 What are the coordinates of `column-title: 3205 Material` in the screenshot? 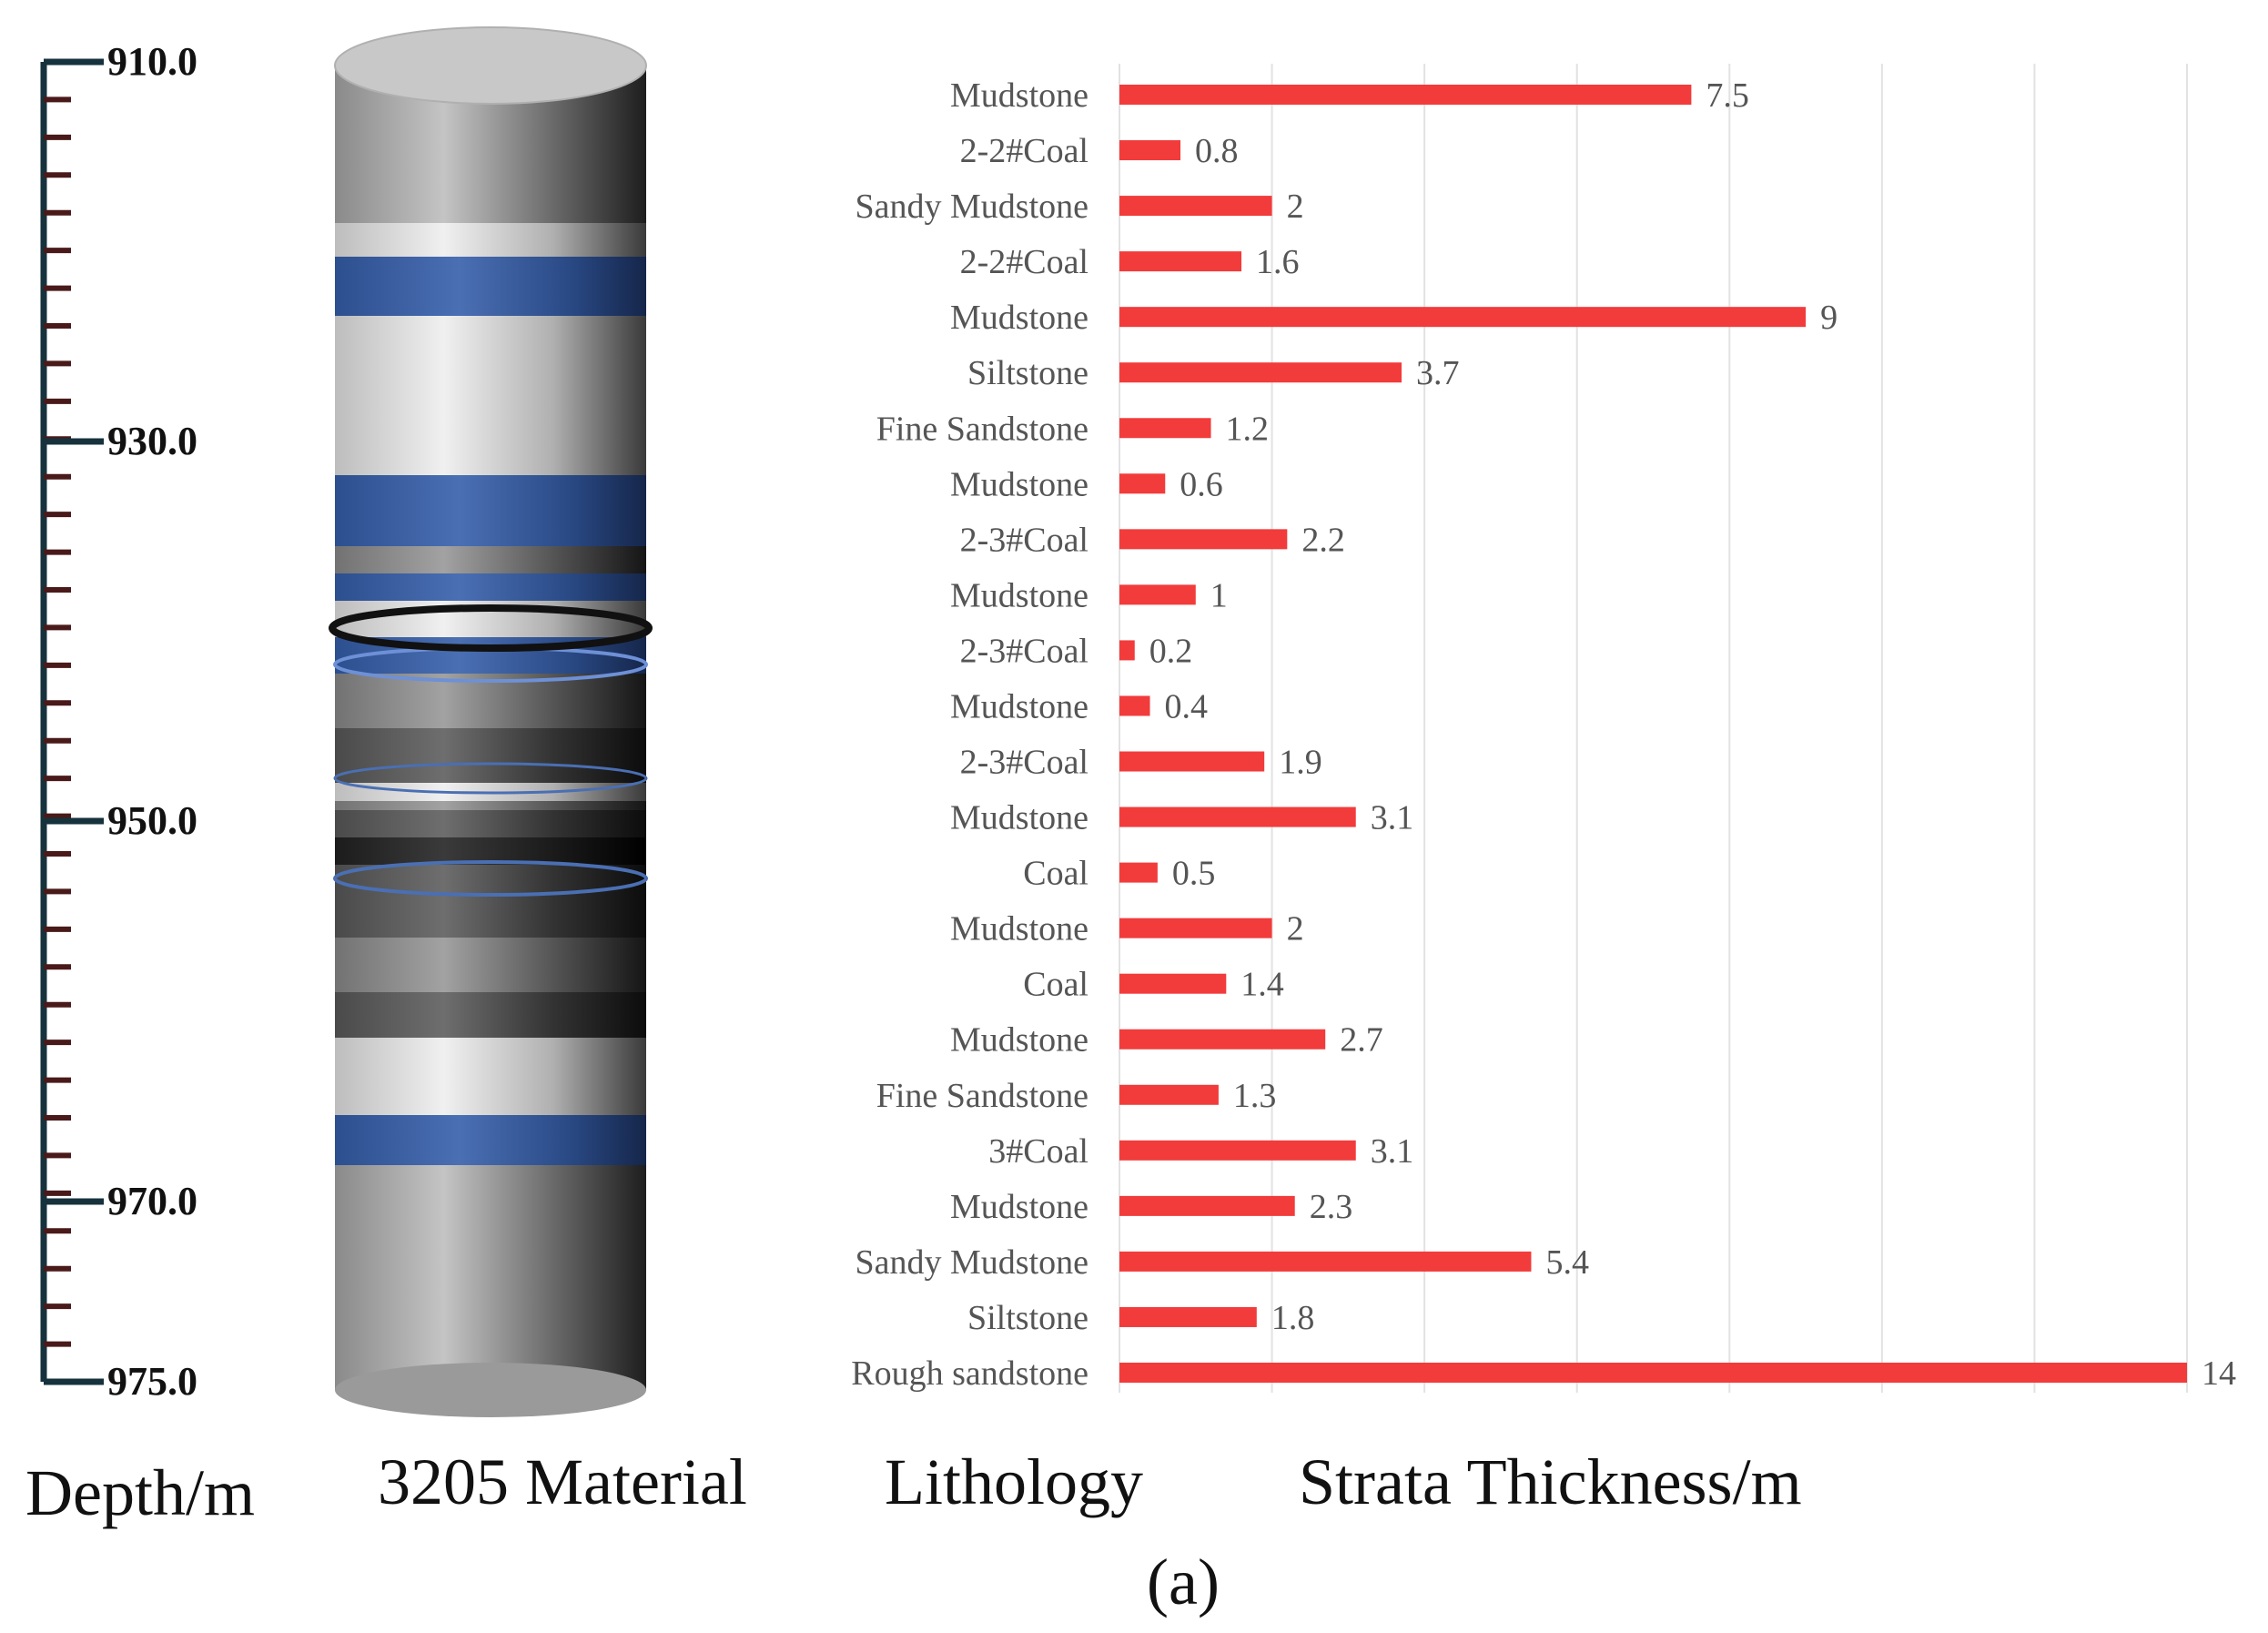 It's located at (562, 1482).